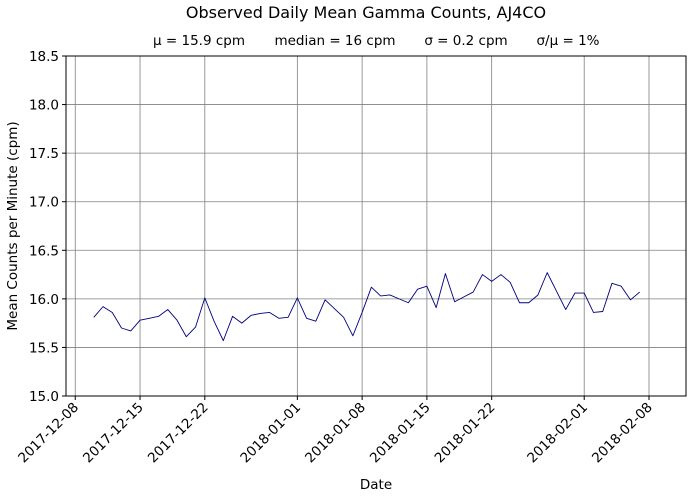  What do you see at coordinates (465, 41) in the screenshot?
I see `subtitle-sigma: σ = 0.2 cpm` at bounding box center [465, 41].